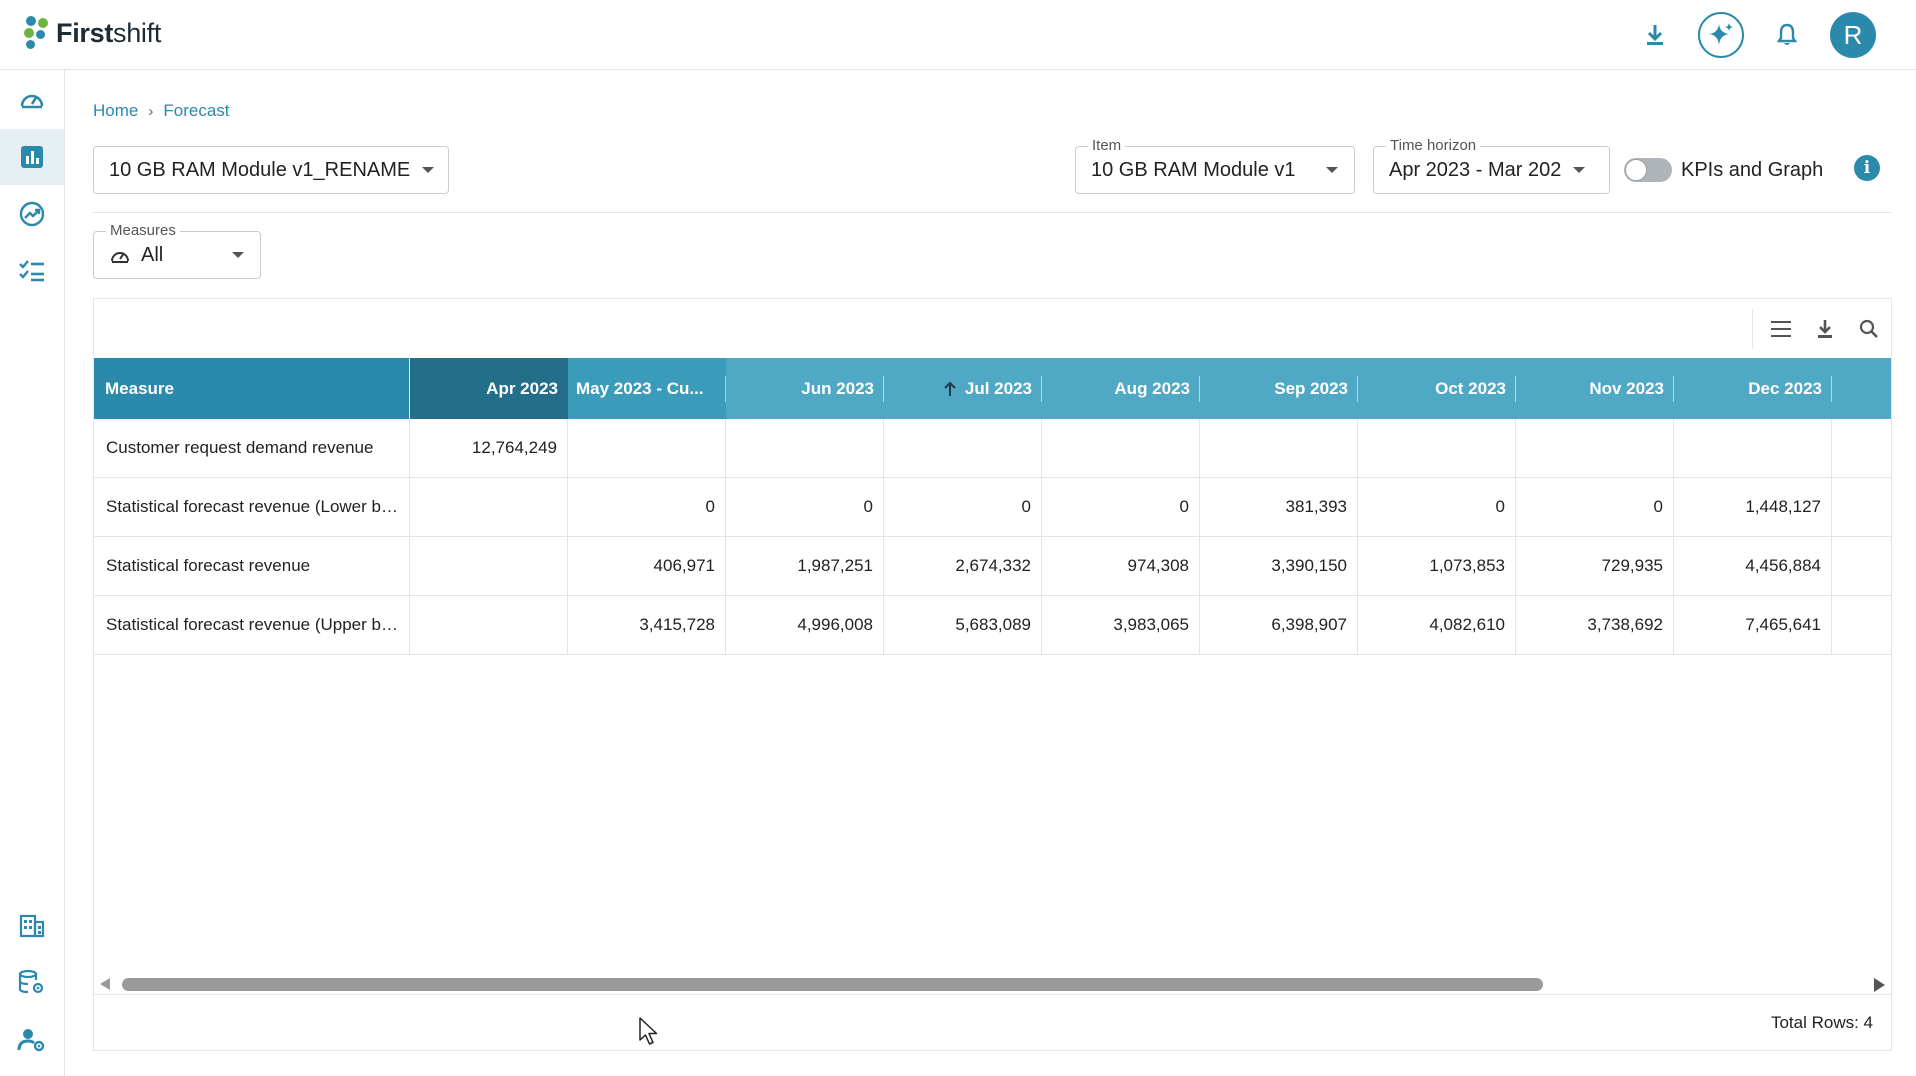 The width and height of the screenshot is (1916, 1076). What do you see at coordinates (1595, 566) in the screenshot?
I see `value-cell: 729,935` at bounding box center [1595, 566].